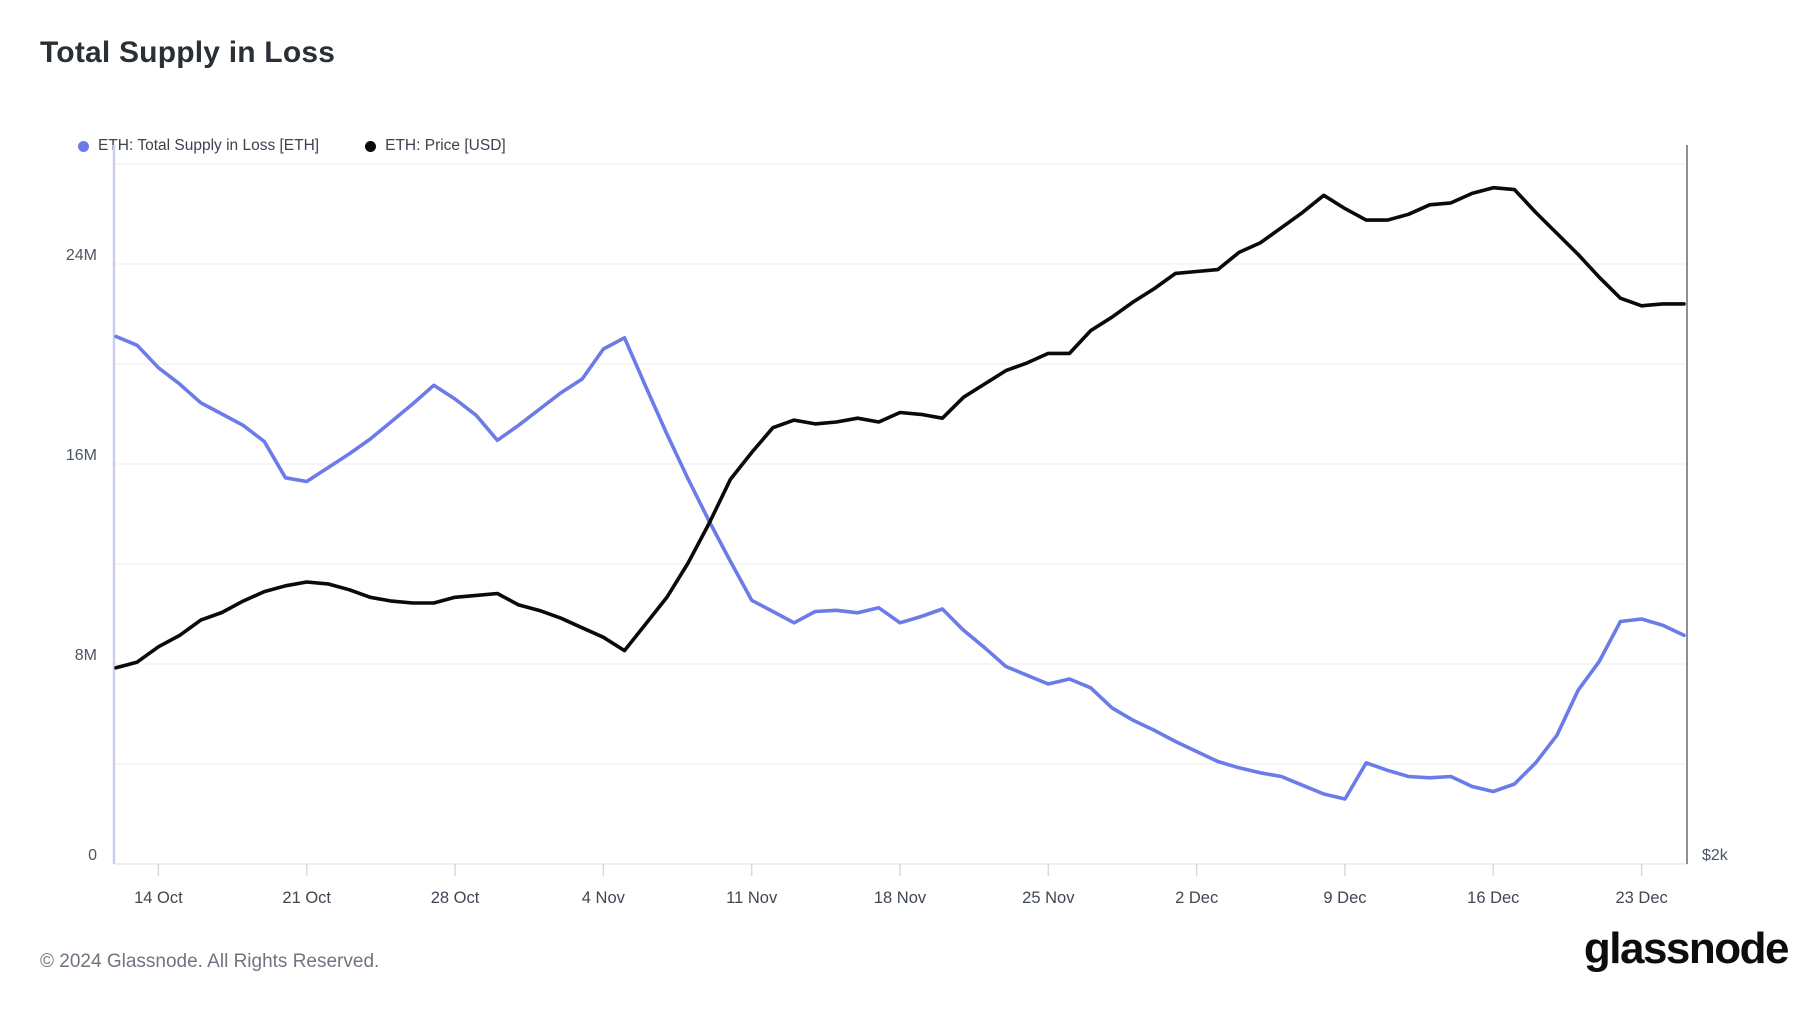 The width and height of the screenshot is (1800, 1013). Describe the element at coordinates (81, 255) in the screenshot. I see `y-axis-label: 24M` at that location.